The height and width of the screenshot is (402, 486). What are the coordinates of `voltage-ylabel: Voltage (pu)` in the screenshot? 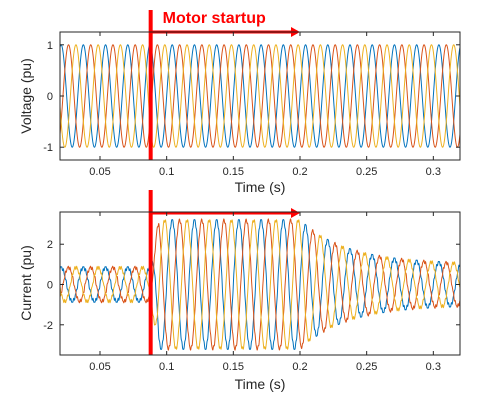 It's located at (26, 96).